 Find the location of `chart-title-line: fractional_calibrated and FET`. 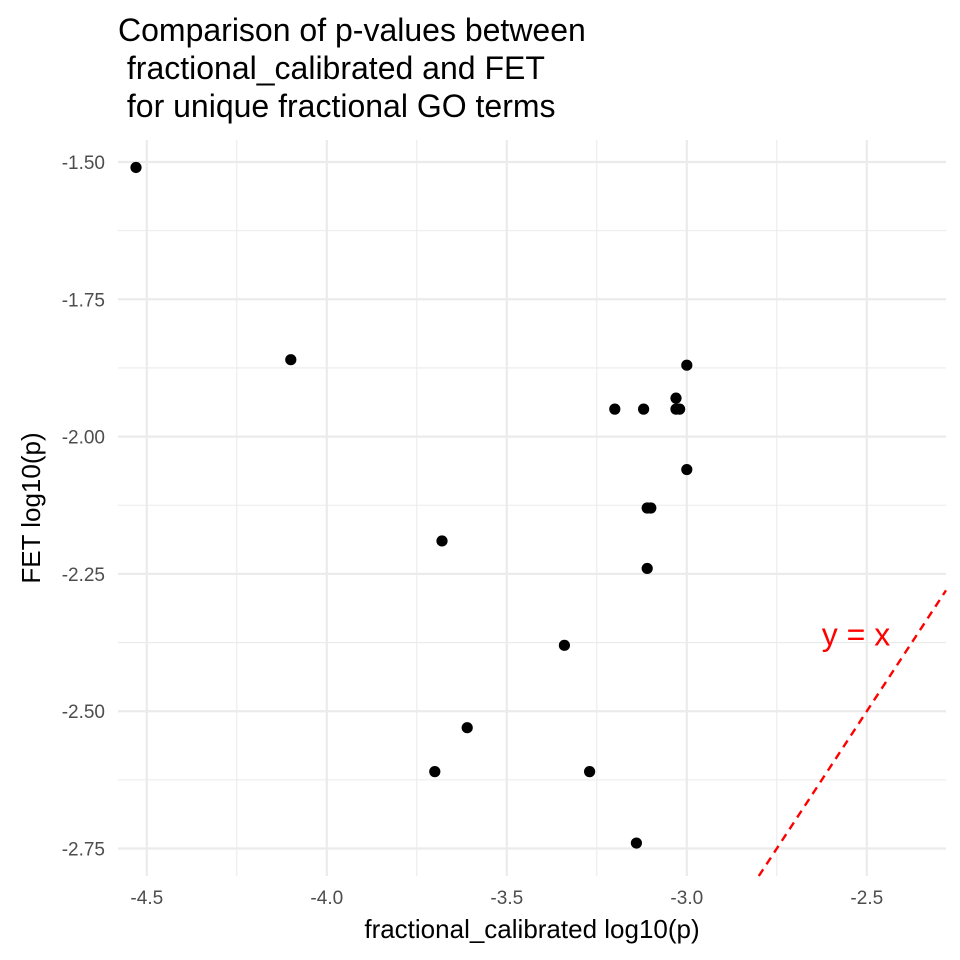

chart-title-line: fractional_calibrated and FET is located at coordinates (331, 68).